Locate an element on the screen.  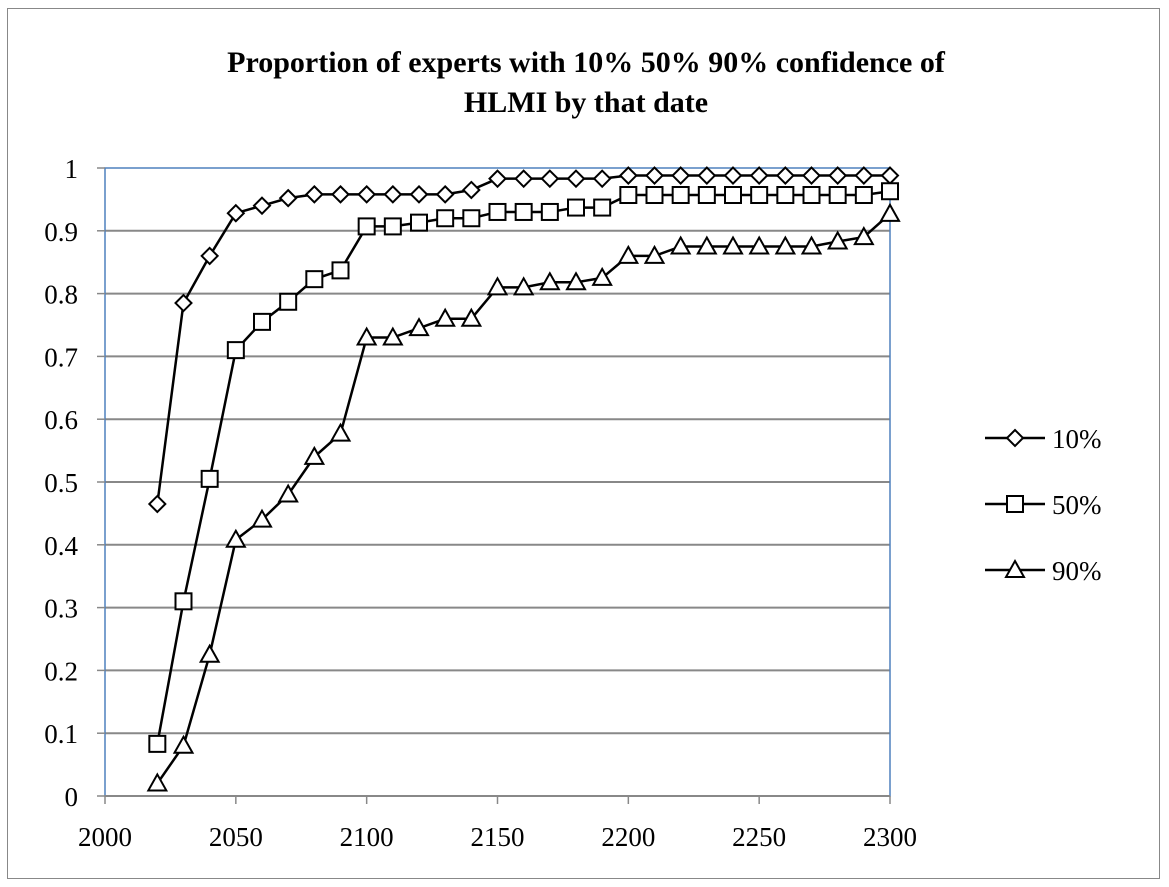
y-tick-label: 0.5 is located at coordinates (61, 483).